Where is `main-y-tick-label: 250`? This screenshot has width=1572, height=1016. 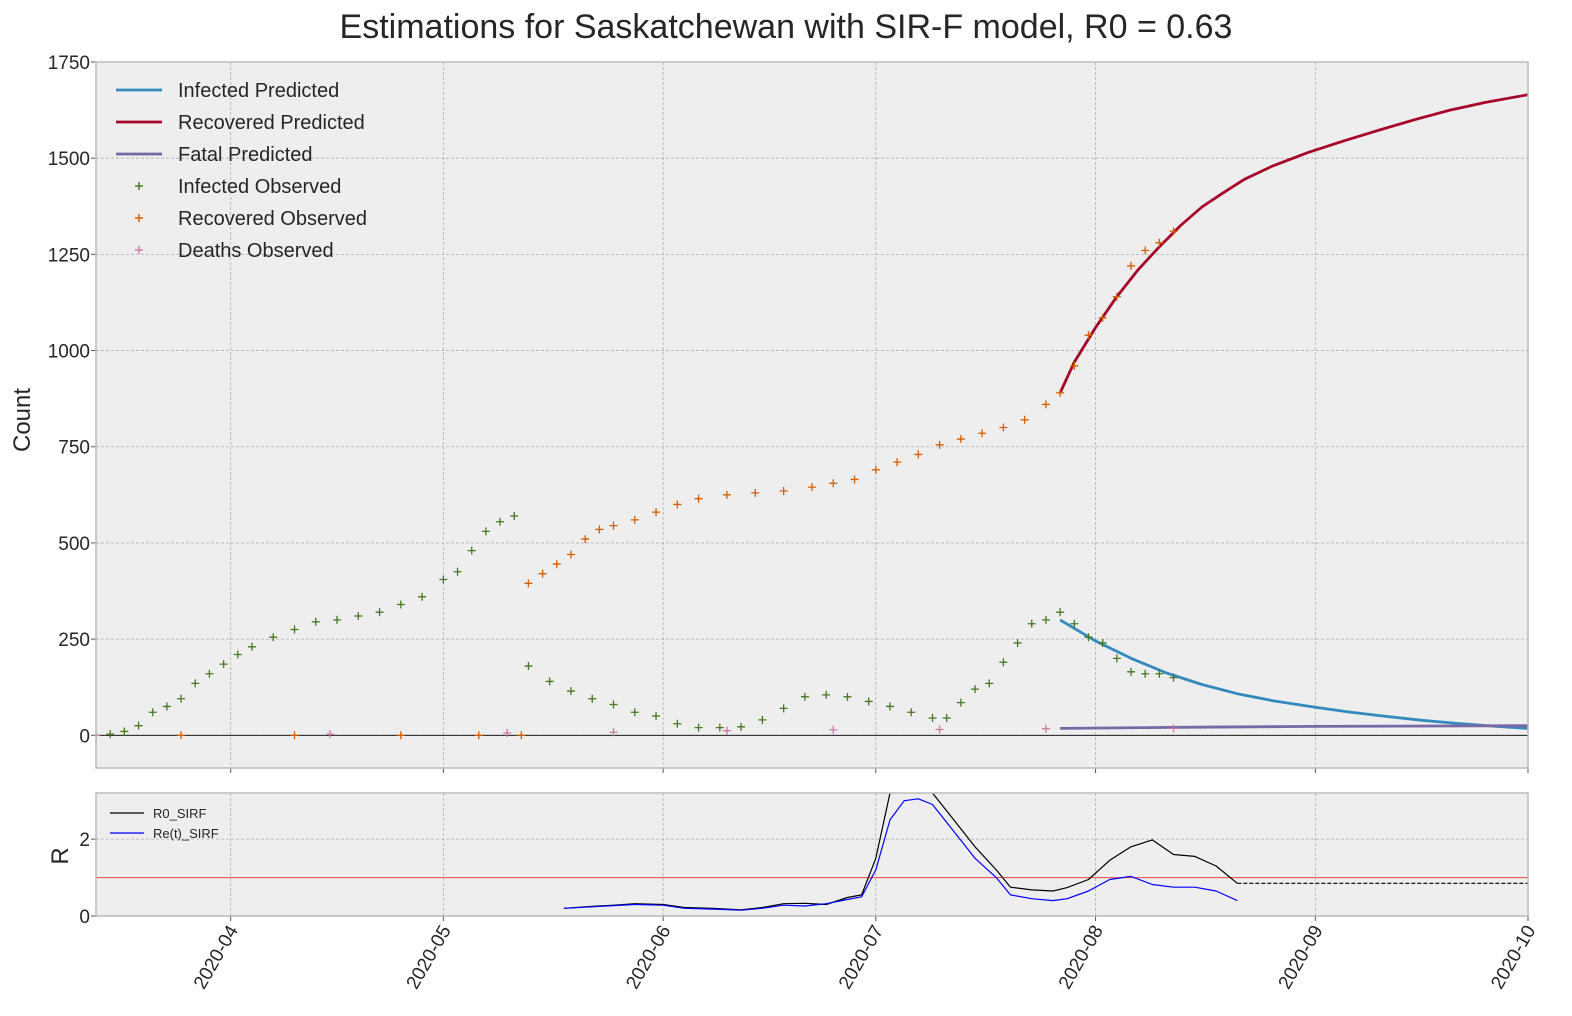 main-y-tick-label: 250 is located at coordinates (74, 640).